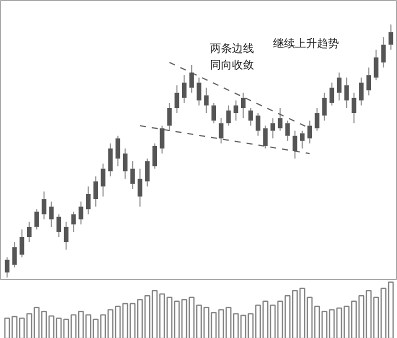 The width and height of the screenshot is (397, 338). What do you see at coordinates (232, 49) in the screenshot?
I see `annotation: 两条边线` at bounding box center [232, 49].